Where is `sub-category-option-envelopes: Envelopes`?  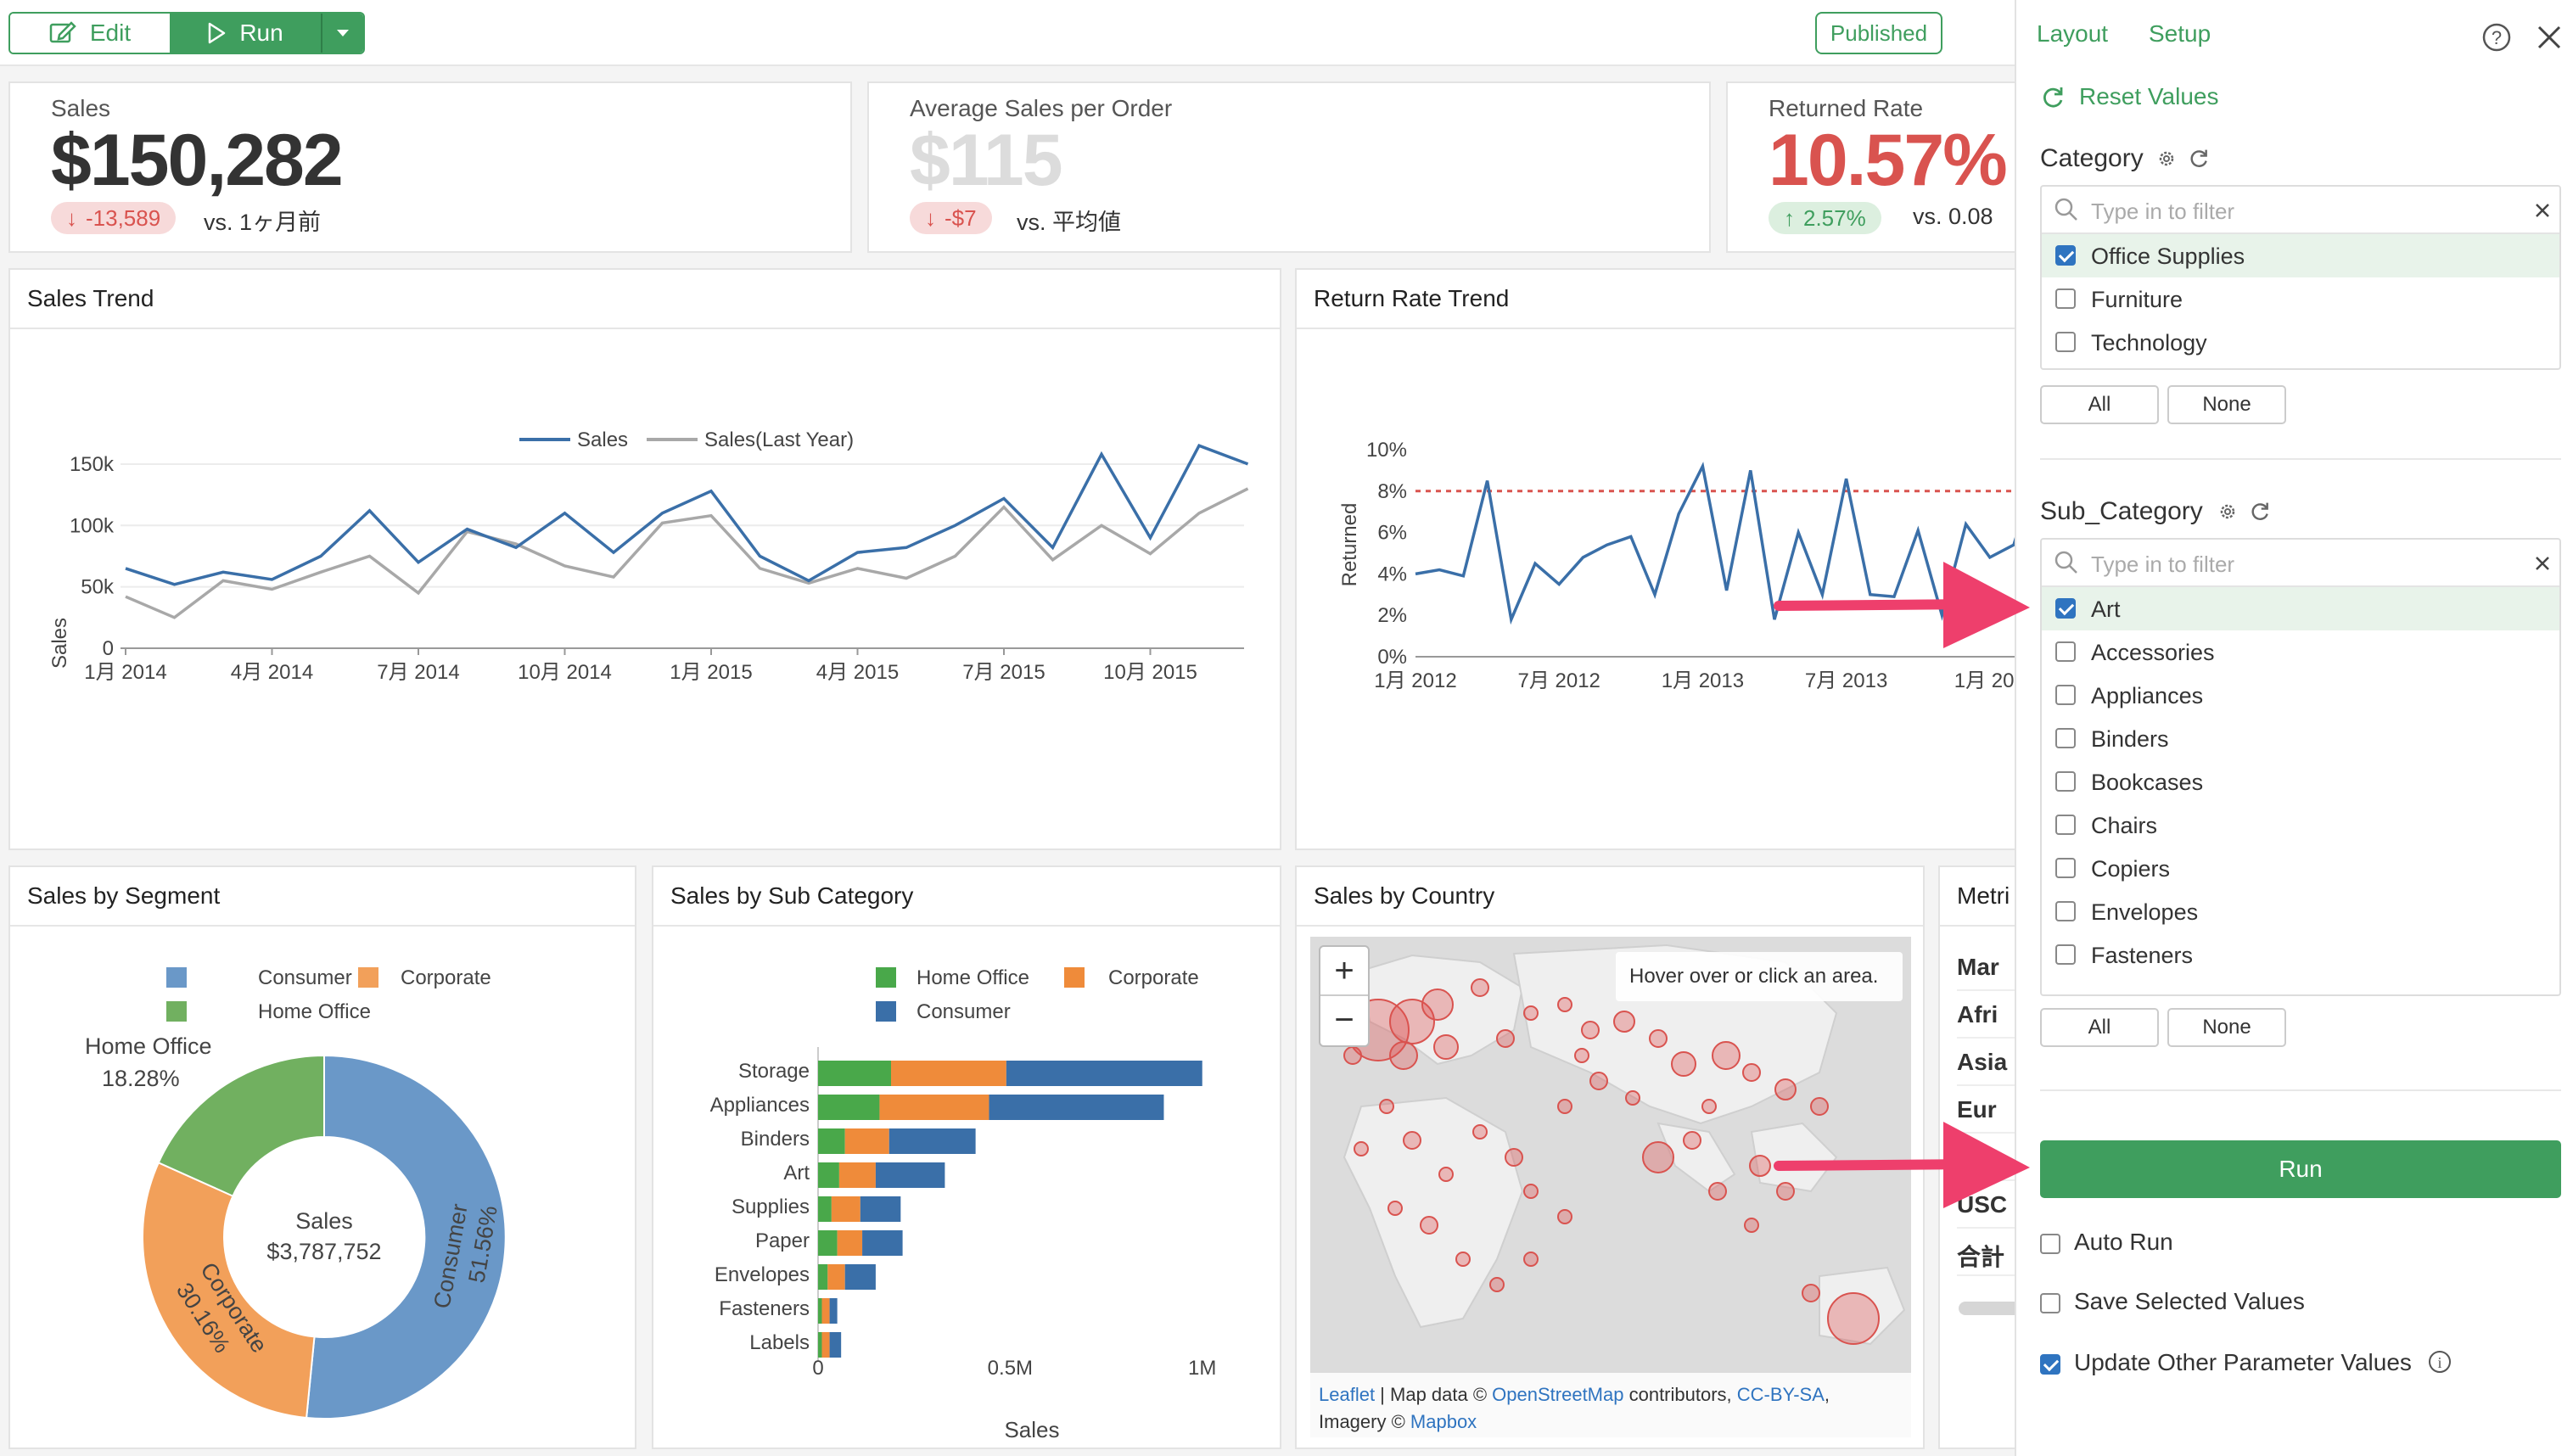 sub-category-option-envelopes: Envelopes is located at coordinates (2300, 911).